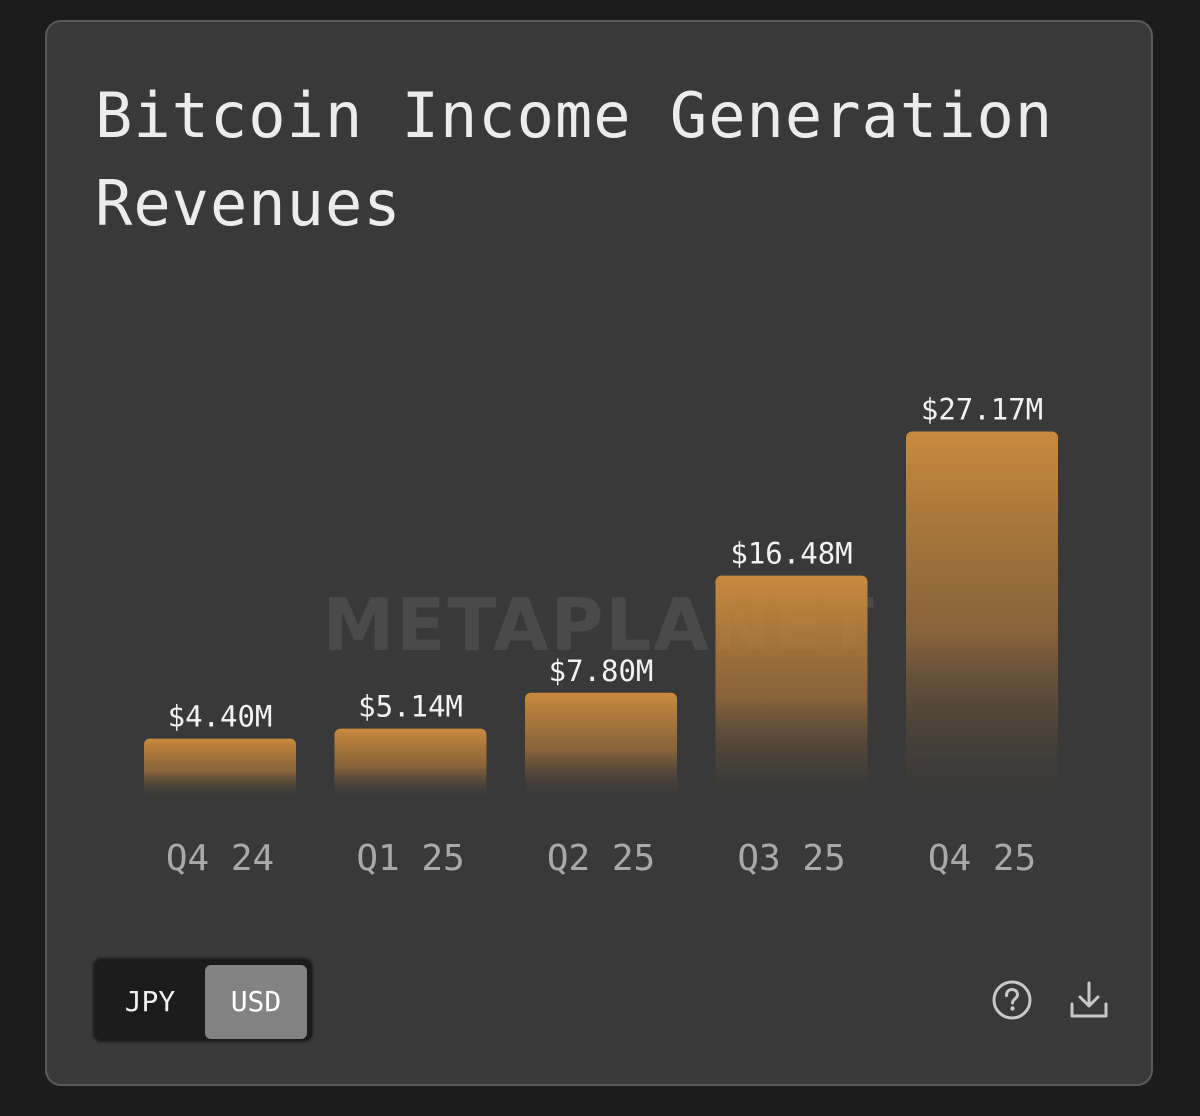 The image size is (1200, 1116). I want to click on x-tick-label: Q4 24, so click(220, 858).